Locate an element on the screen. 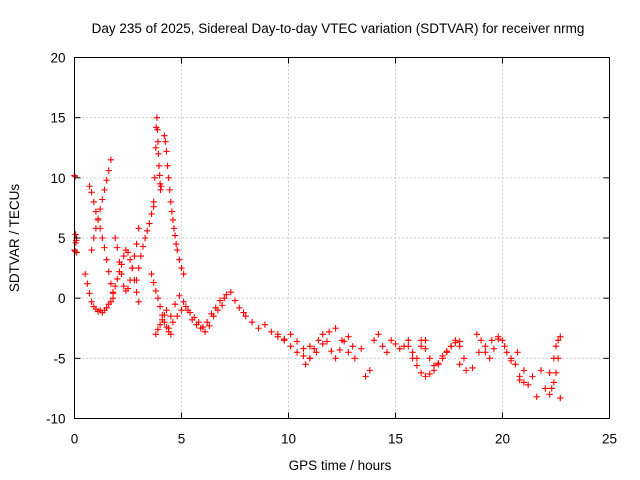  y-axis-tick-labels: -10 -5 0 5 10 15 20 is located at coordinates (56, 239).